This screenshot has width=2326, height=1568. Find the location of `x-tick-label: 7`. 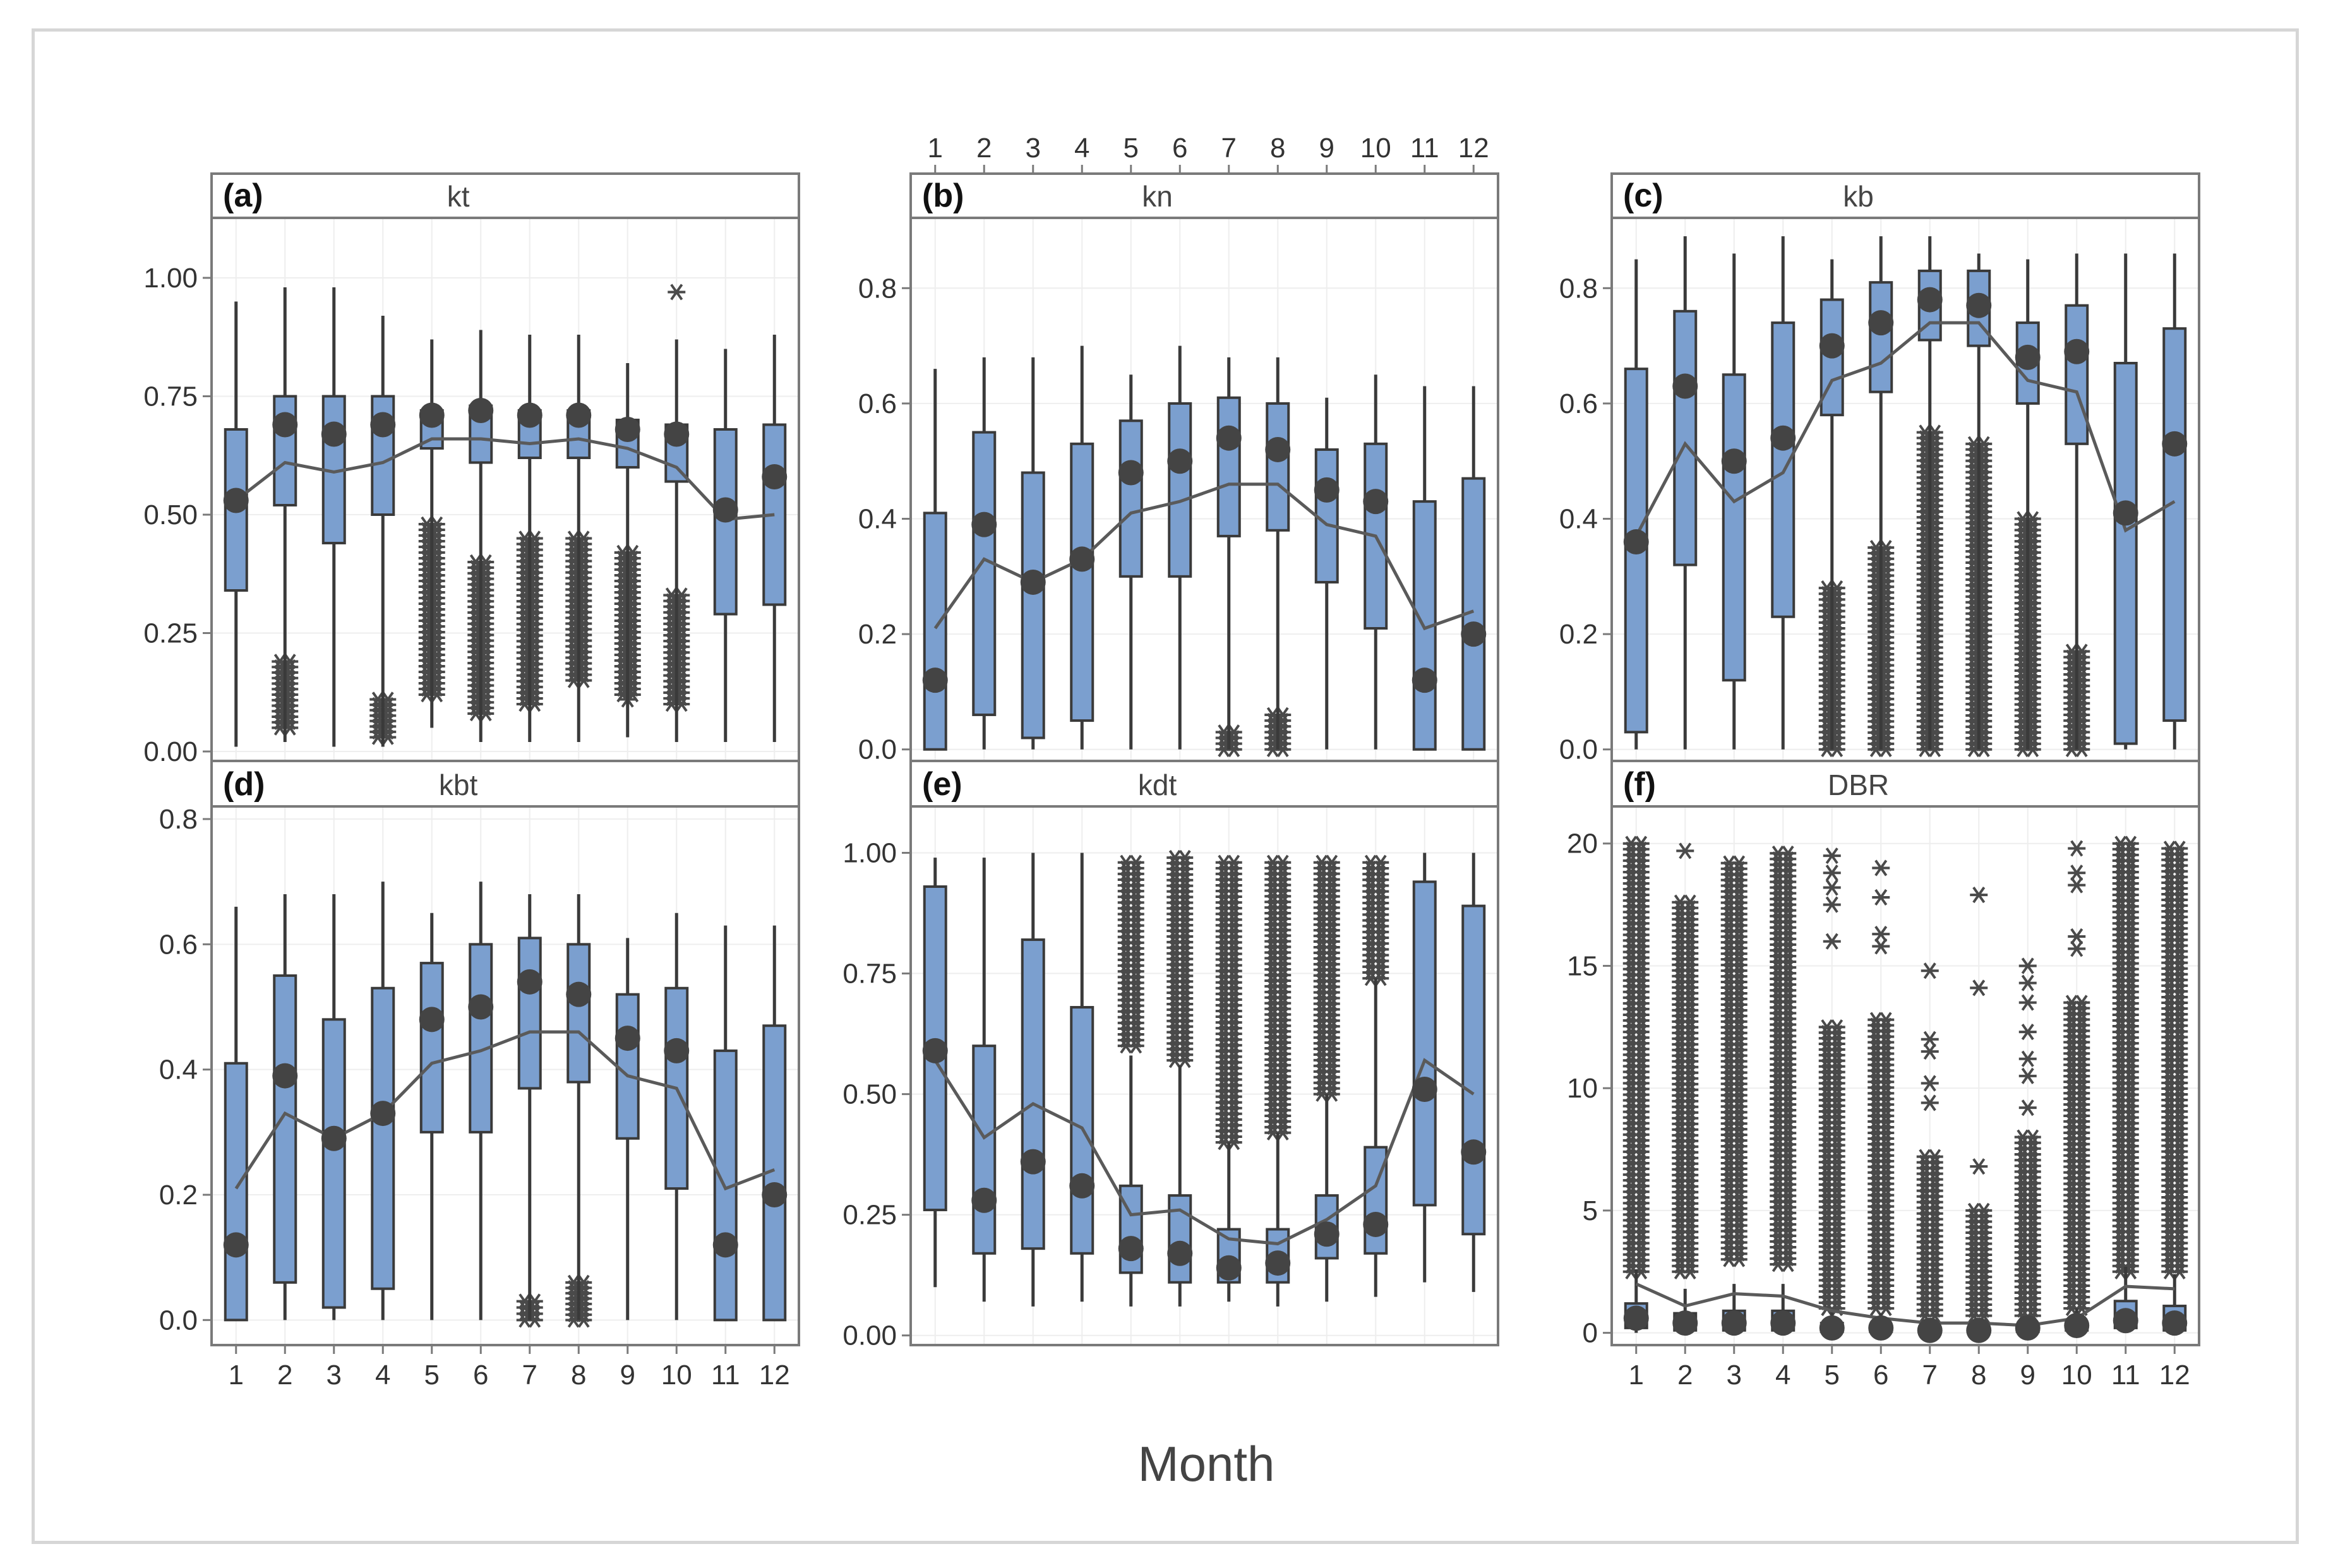

x-tick-label: 7 is located at coordinates (1930, 1376).